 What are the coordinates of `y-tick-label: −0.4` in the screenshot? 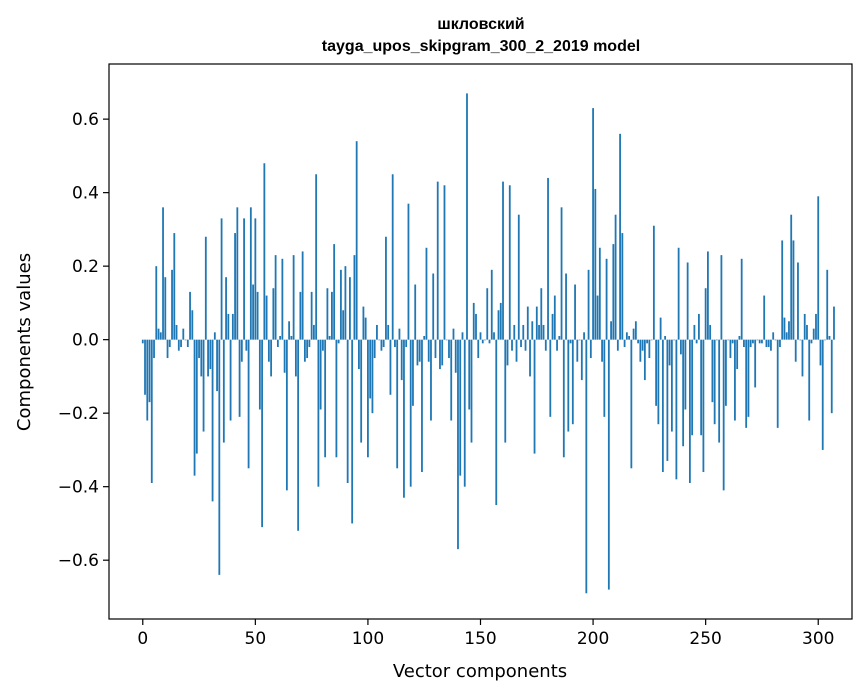 It's located at (78, 488).